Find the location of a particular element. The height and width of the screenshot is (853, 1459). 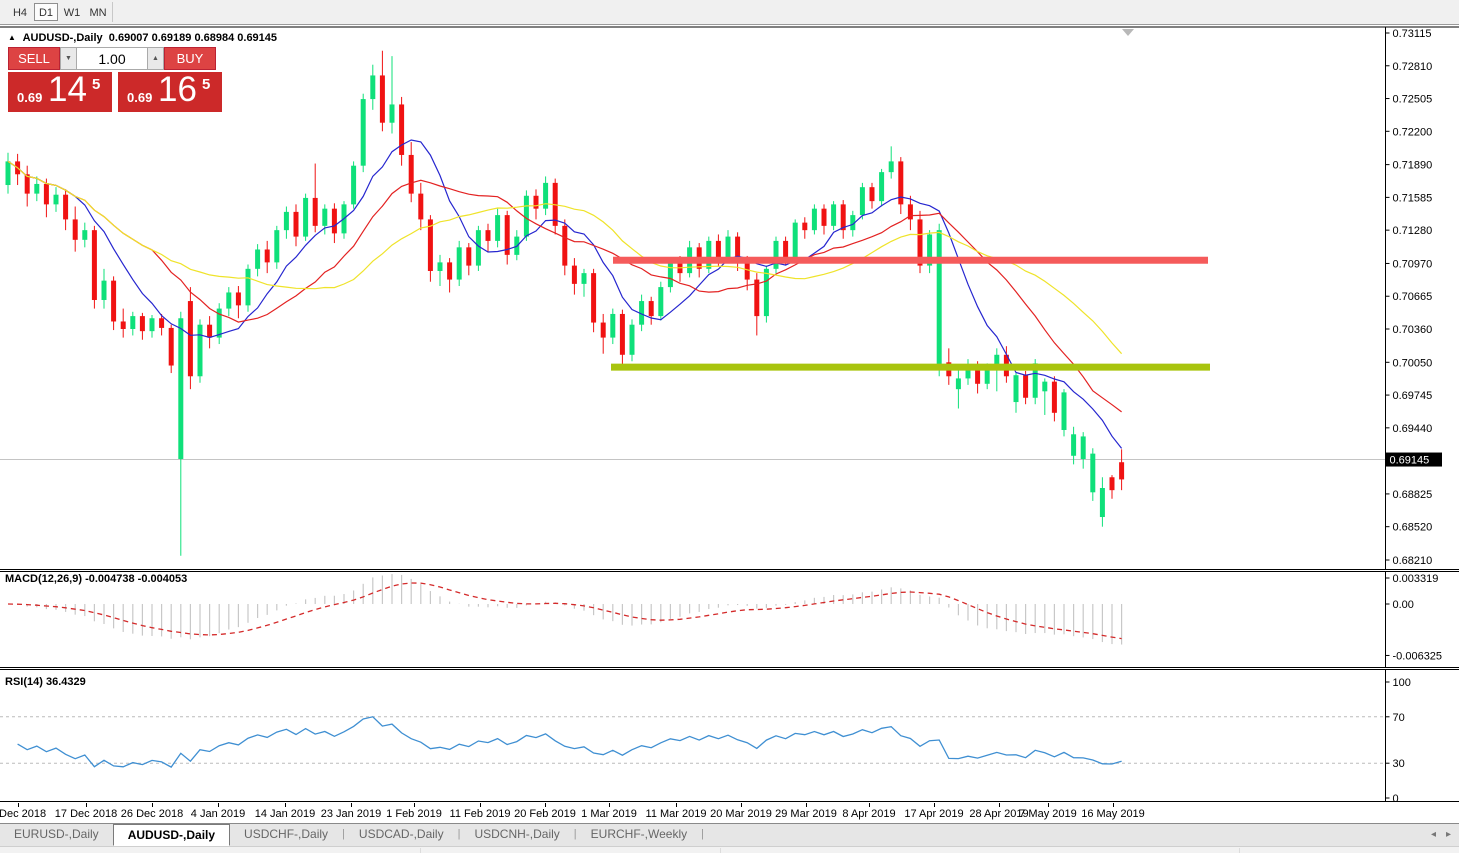

svg-text: 0.69145 is located at coordinates (1410, 461).